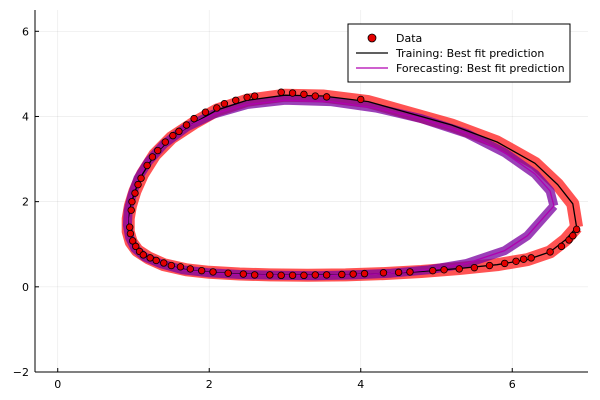  What do you see at coordinates (360, 384) in the screenshot?
I see `x-tick-label: 4` at bounding box center [360, 384].